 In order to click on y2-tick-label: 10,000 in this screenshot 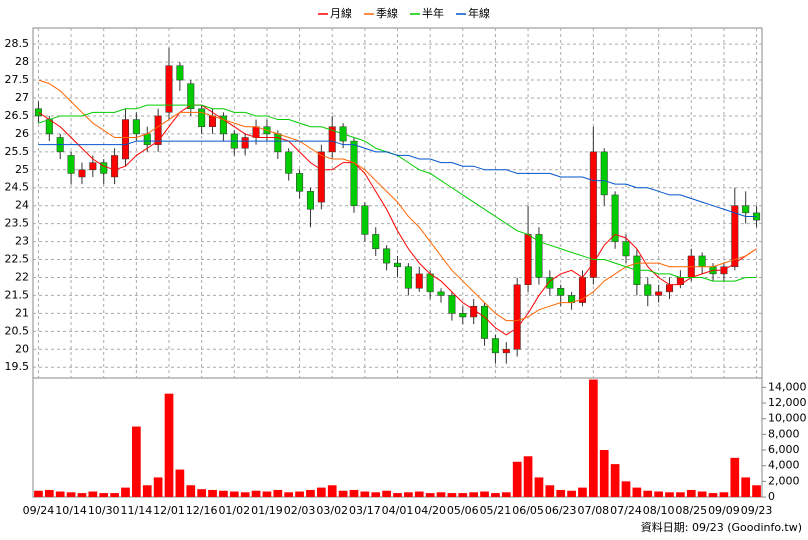, I will do `click(787, 418)`.